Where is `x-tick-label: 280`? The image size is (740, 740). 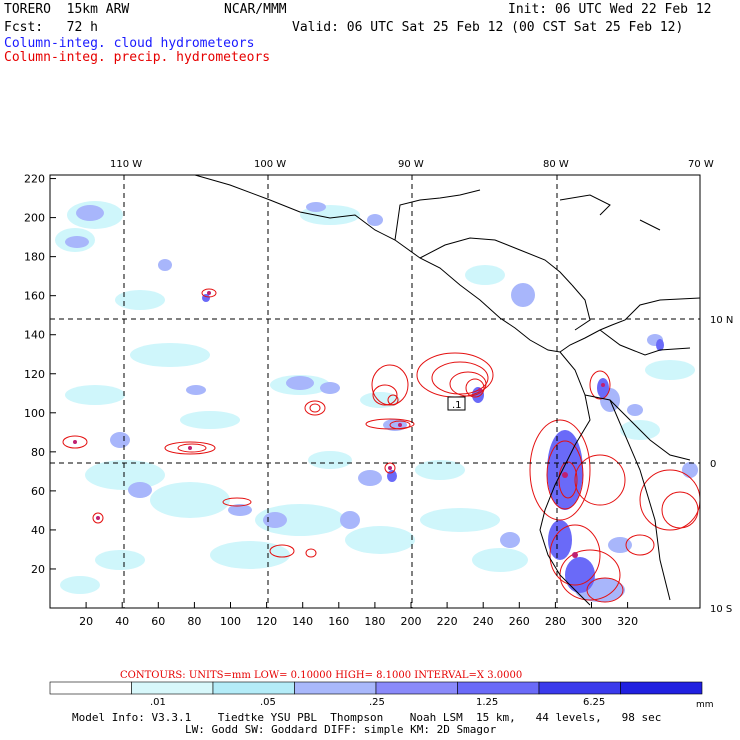 x-tick-label: 280 is located at coordinates (555, 621).